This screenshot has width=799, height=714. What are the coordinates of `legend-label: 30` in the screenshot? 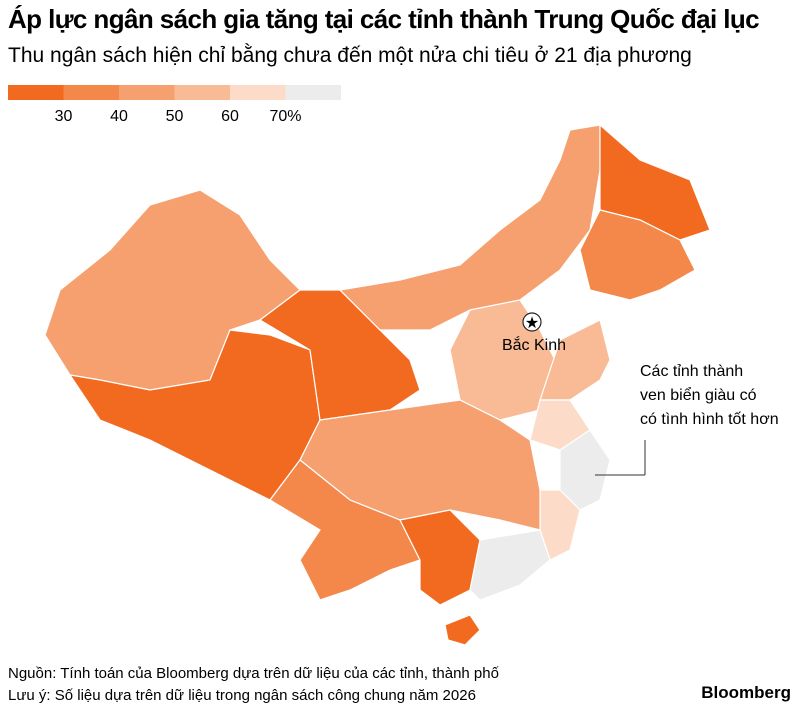 It's located at (64, 116).